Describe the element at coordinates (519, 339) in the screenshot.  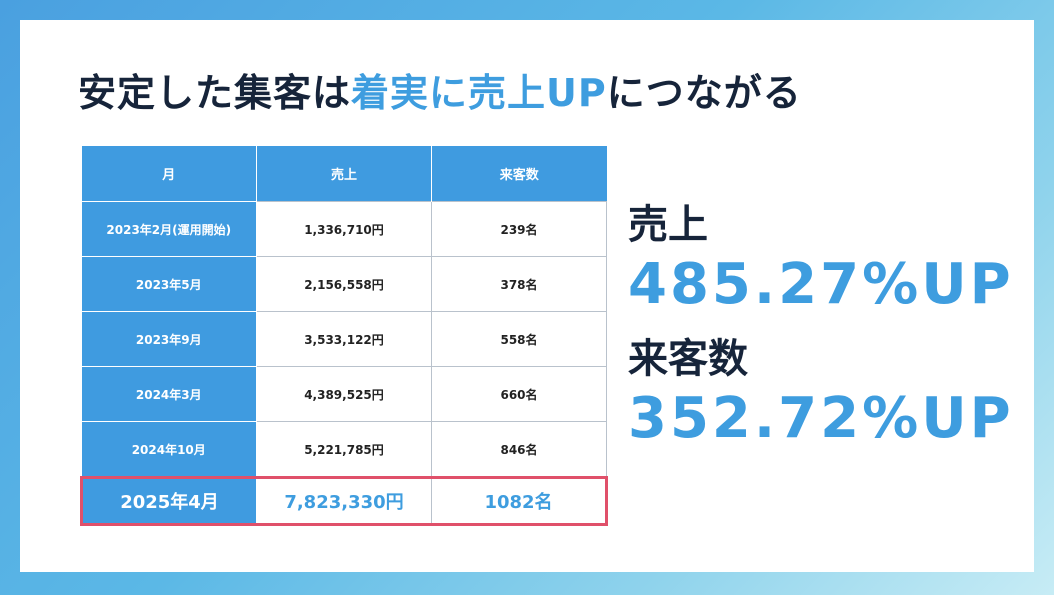
I see `cell-visitors: 558名` at that location.